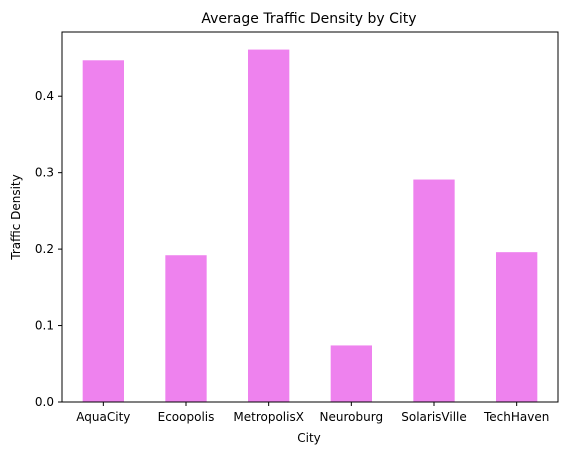  I want to click on y-tick-label: 0.1, so click(44, 326).